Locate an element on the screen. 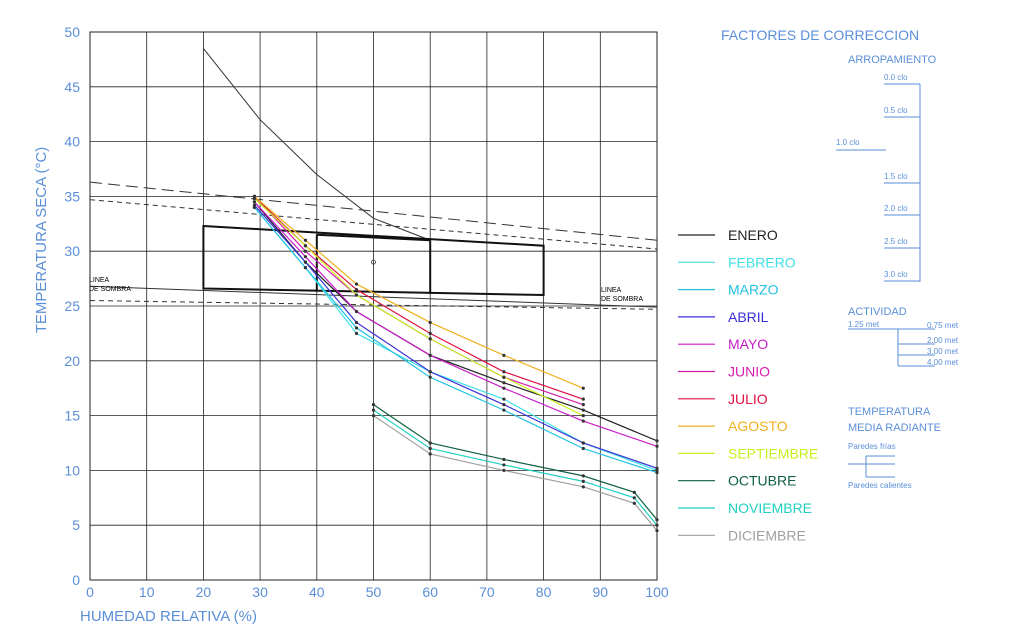 Image resolution: width=1024 pixels, height=631 pixels. legend-label: ABRIL is located at coordinates (748, 317).